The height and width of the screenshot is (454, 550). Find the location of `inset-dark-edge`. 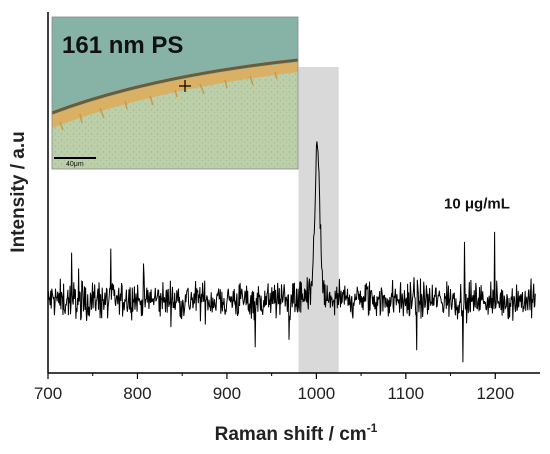

inset-dark-edge is located at coordinates (175, 86).